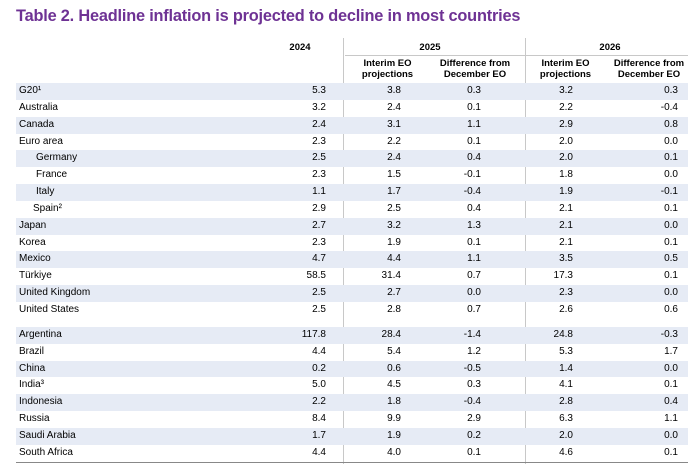 This screenshot has width=700, height=464. Describe the element at coordinates (563, 276) in the screenshot. I see `cell-value-i2026: 17.3` at that location.